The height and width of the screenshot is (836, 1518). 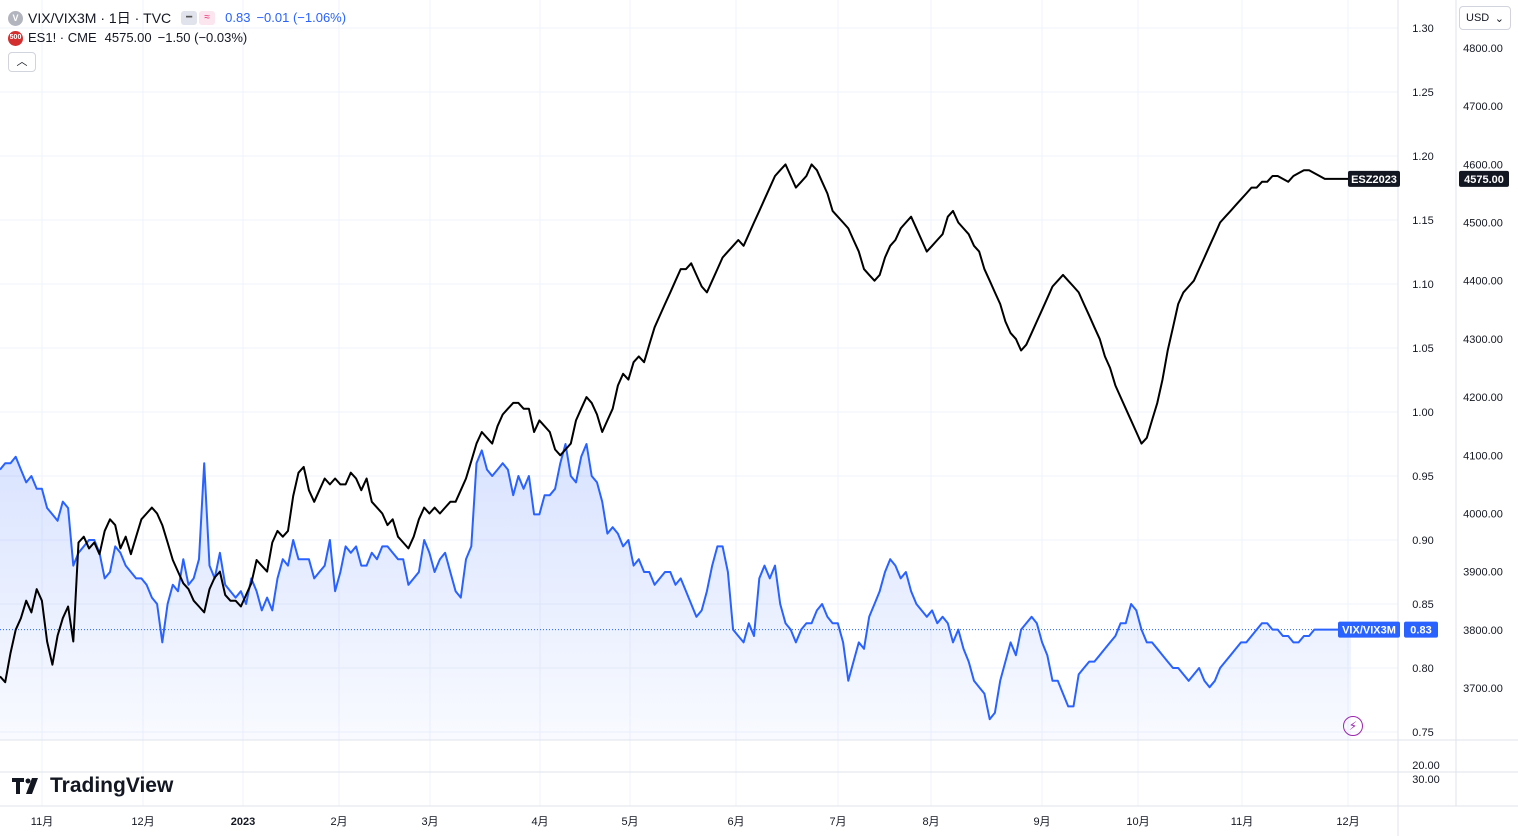 What do you see at coordinates (1137, 822) in the screenshot?
I see `x-axis-tick: 10月` at bounding box center [1137, 822].